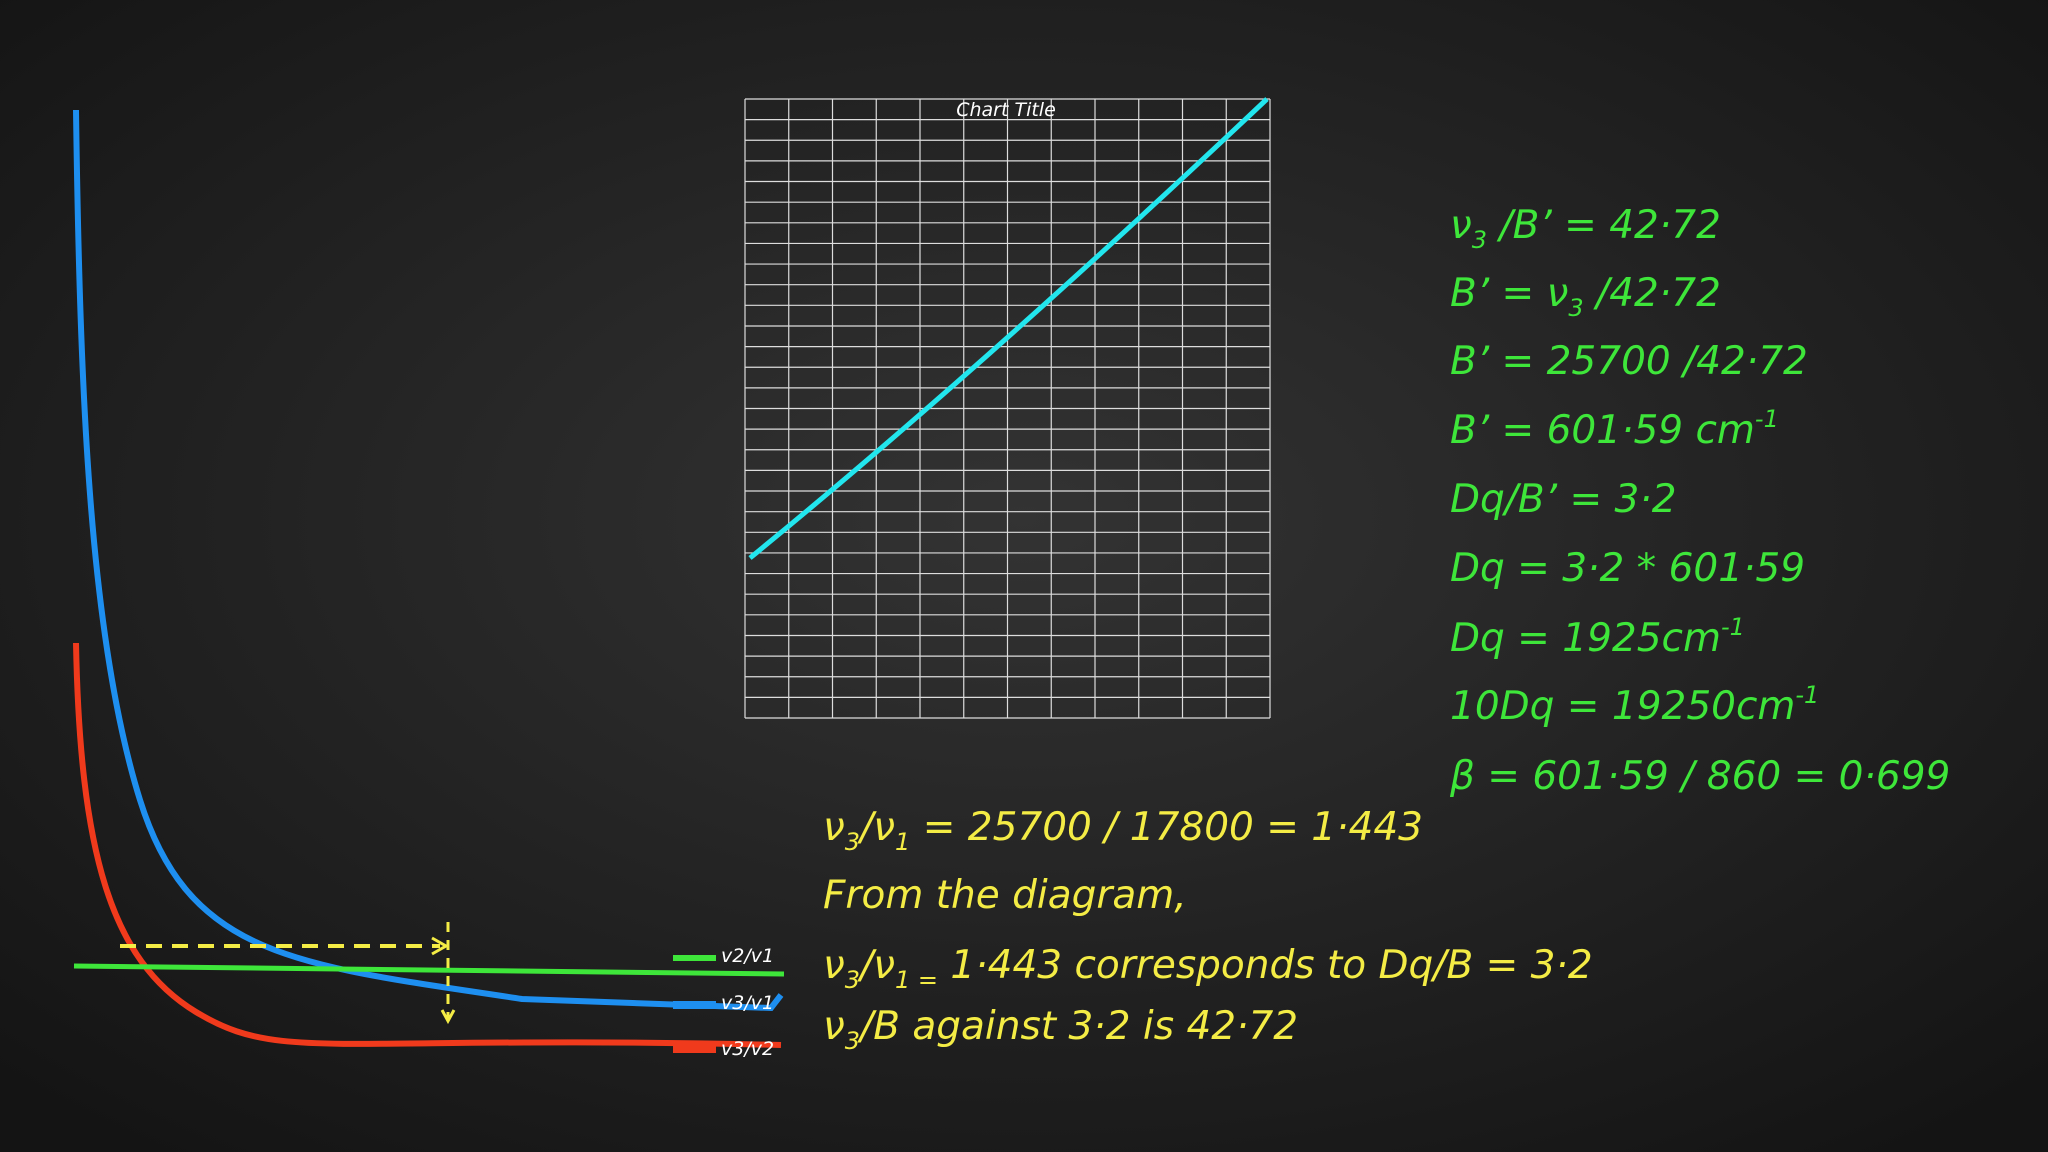 This screenshot has height=1152, width=2048. I want to click on equation-line: B’ = 601·59 cm-1, so click(1614, 429).